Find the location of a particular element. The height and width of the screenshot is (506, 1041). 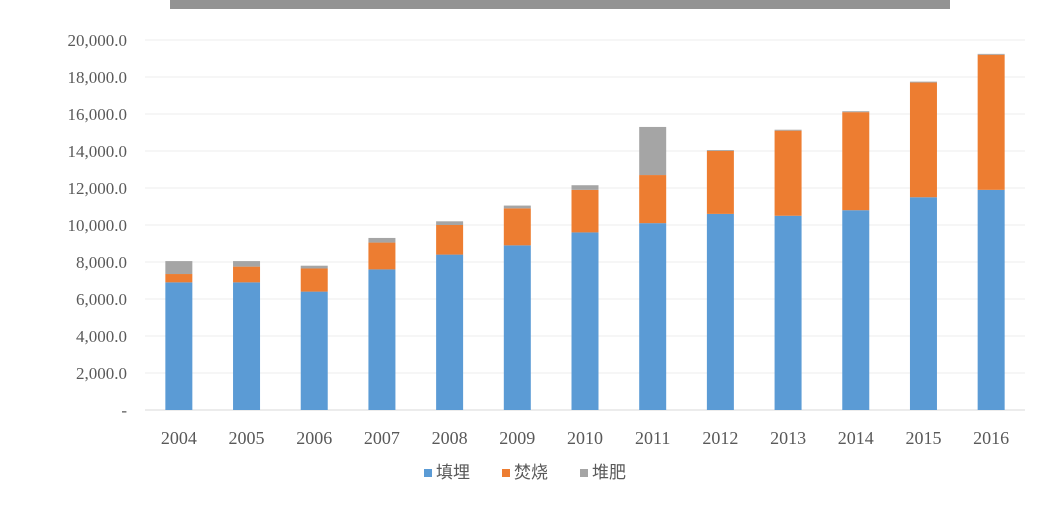

x-tick-label: 2010 is located at coordinates (585, 438).